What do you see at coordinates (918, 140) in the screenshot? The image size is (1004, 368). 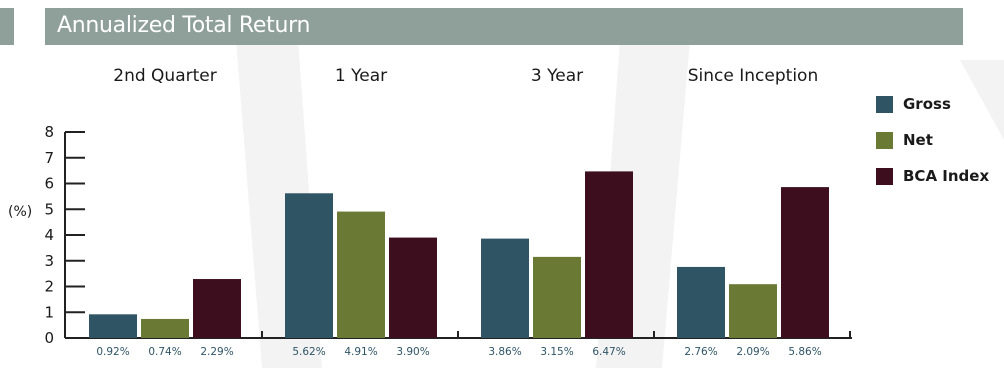 I see `legend-label-net: Net` at bounding box center [918, 140].